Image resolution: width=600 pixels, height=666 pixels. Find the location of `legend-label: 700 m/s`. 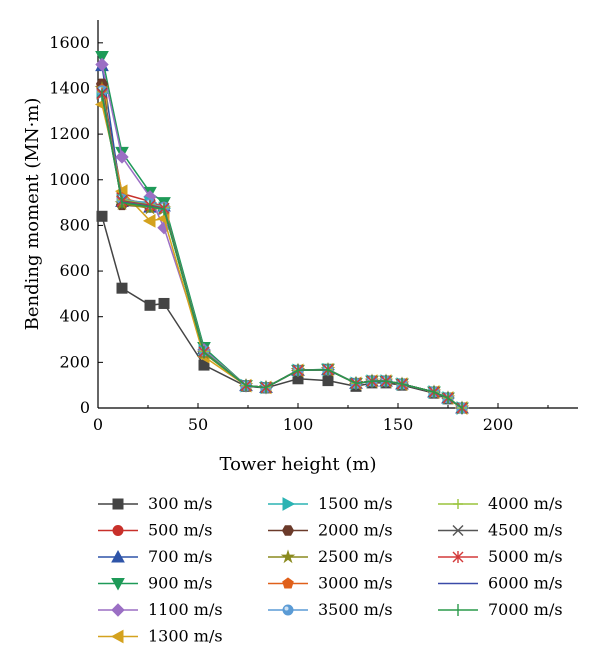

legend-label: 700 m/s is located at coordinates (180, 556).